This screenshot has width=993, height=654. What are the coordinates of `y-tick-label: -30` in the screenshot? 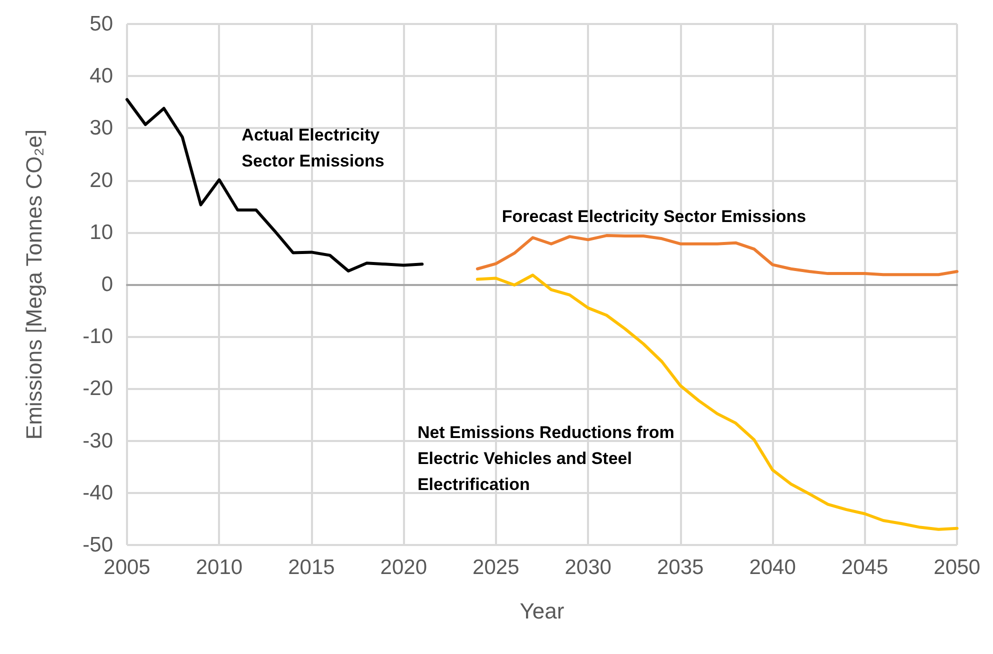 It's located at (97, 440).